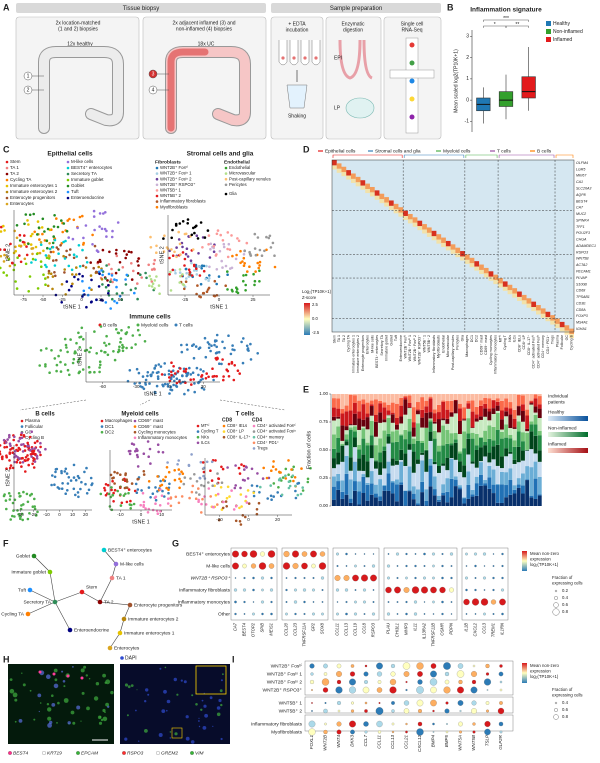  I want to click on column-label: Enterocytes, so click(368, 344).